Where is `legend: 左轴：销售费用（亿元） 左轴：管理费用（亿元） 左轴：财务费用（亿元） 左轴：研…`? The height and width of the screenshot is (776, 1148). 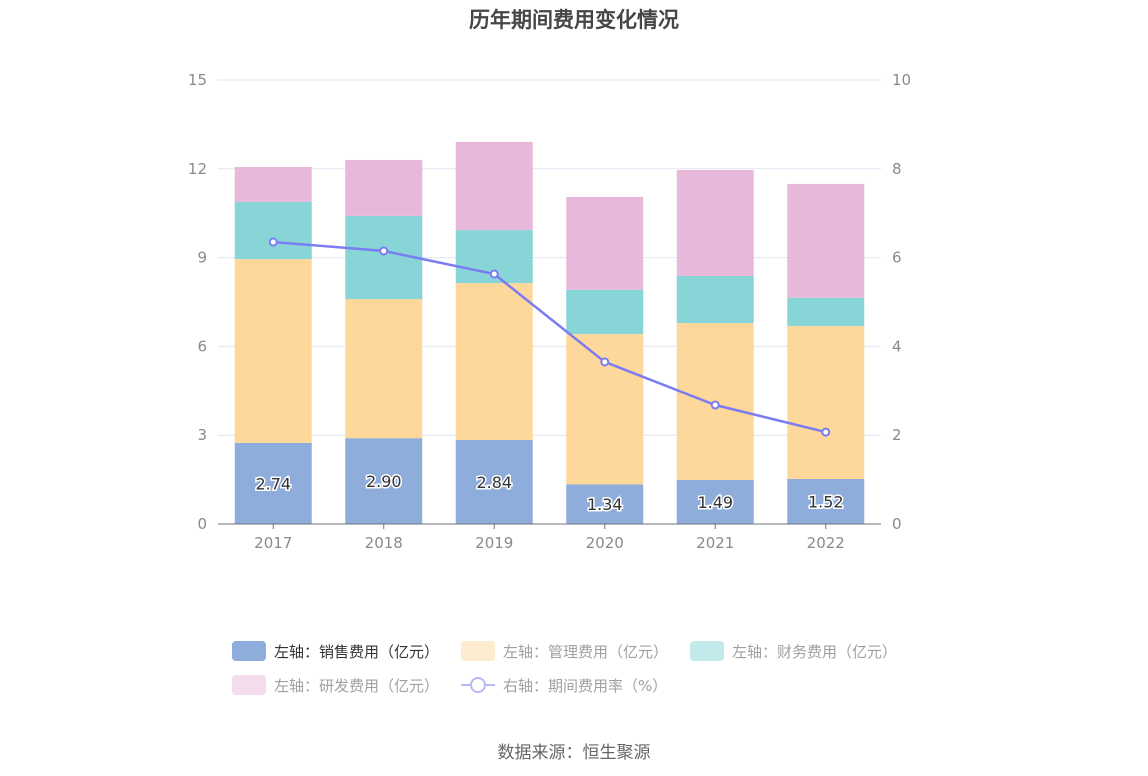
legend: 左轴：销售费用（亿元） 左轴：管理费用（亿元） 左轴：财务费用（亿元） 左轴：研… is located at coordinates (575, 674).